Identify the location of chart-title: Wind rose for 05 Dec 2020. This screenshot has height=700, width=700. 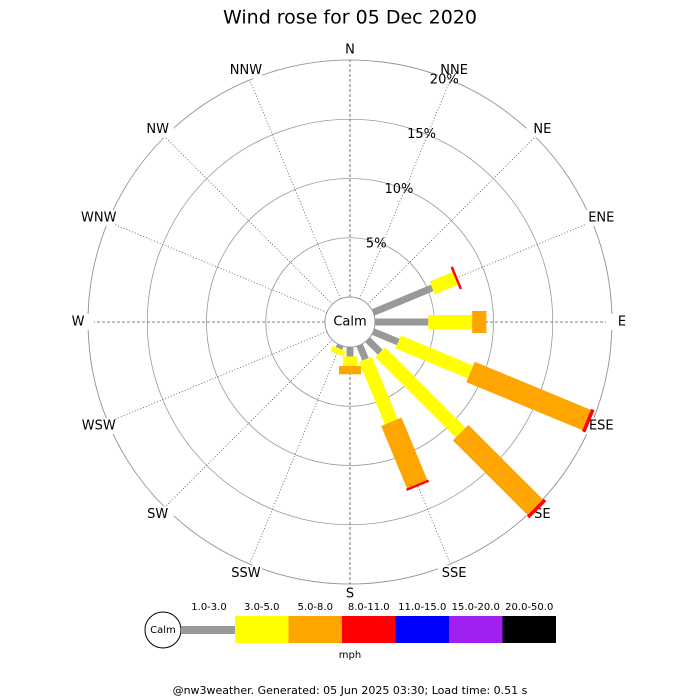
(350, 18).